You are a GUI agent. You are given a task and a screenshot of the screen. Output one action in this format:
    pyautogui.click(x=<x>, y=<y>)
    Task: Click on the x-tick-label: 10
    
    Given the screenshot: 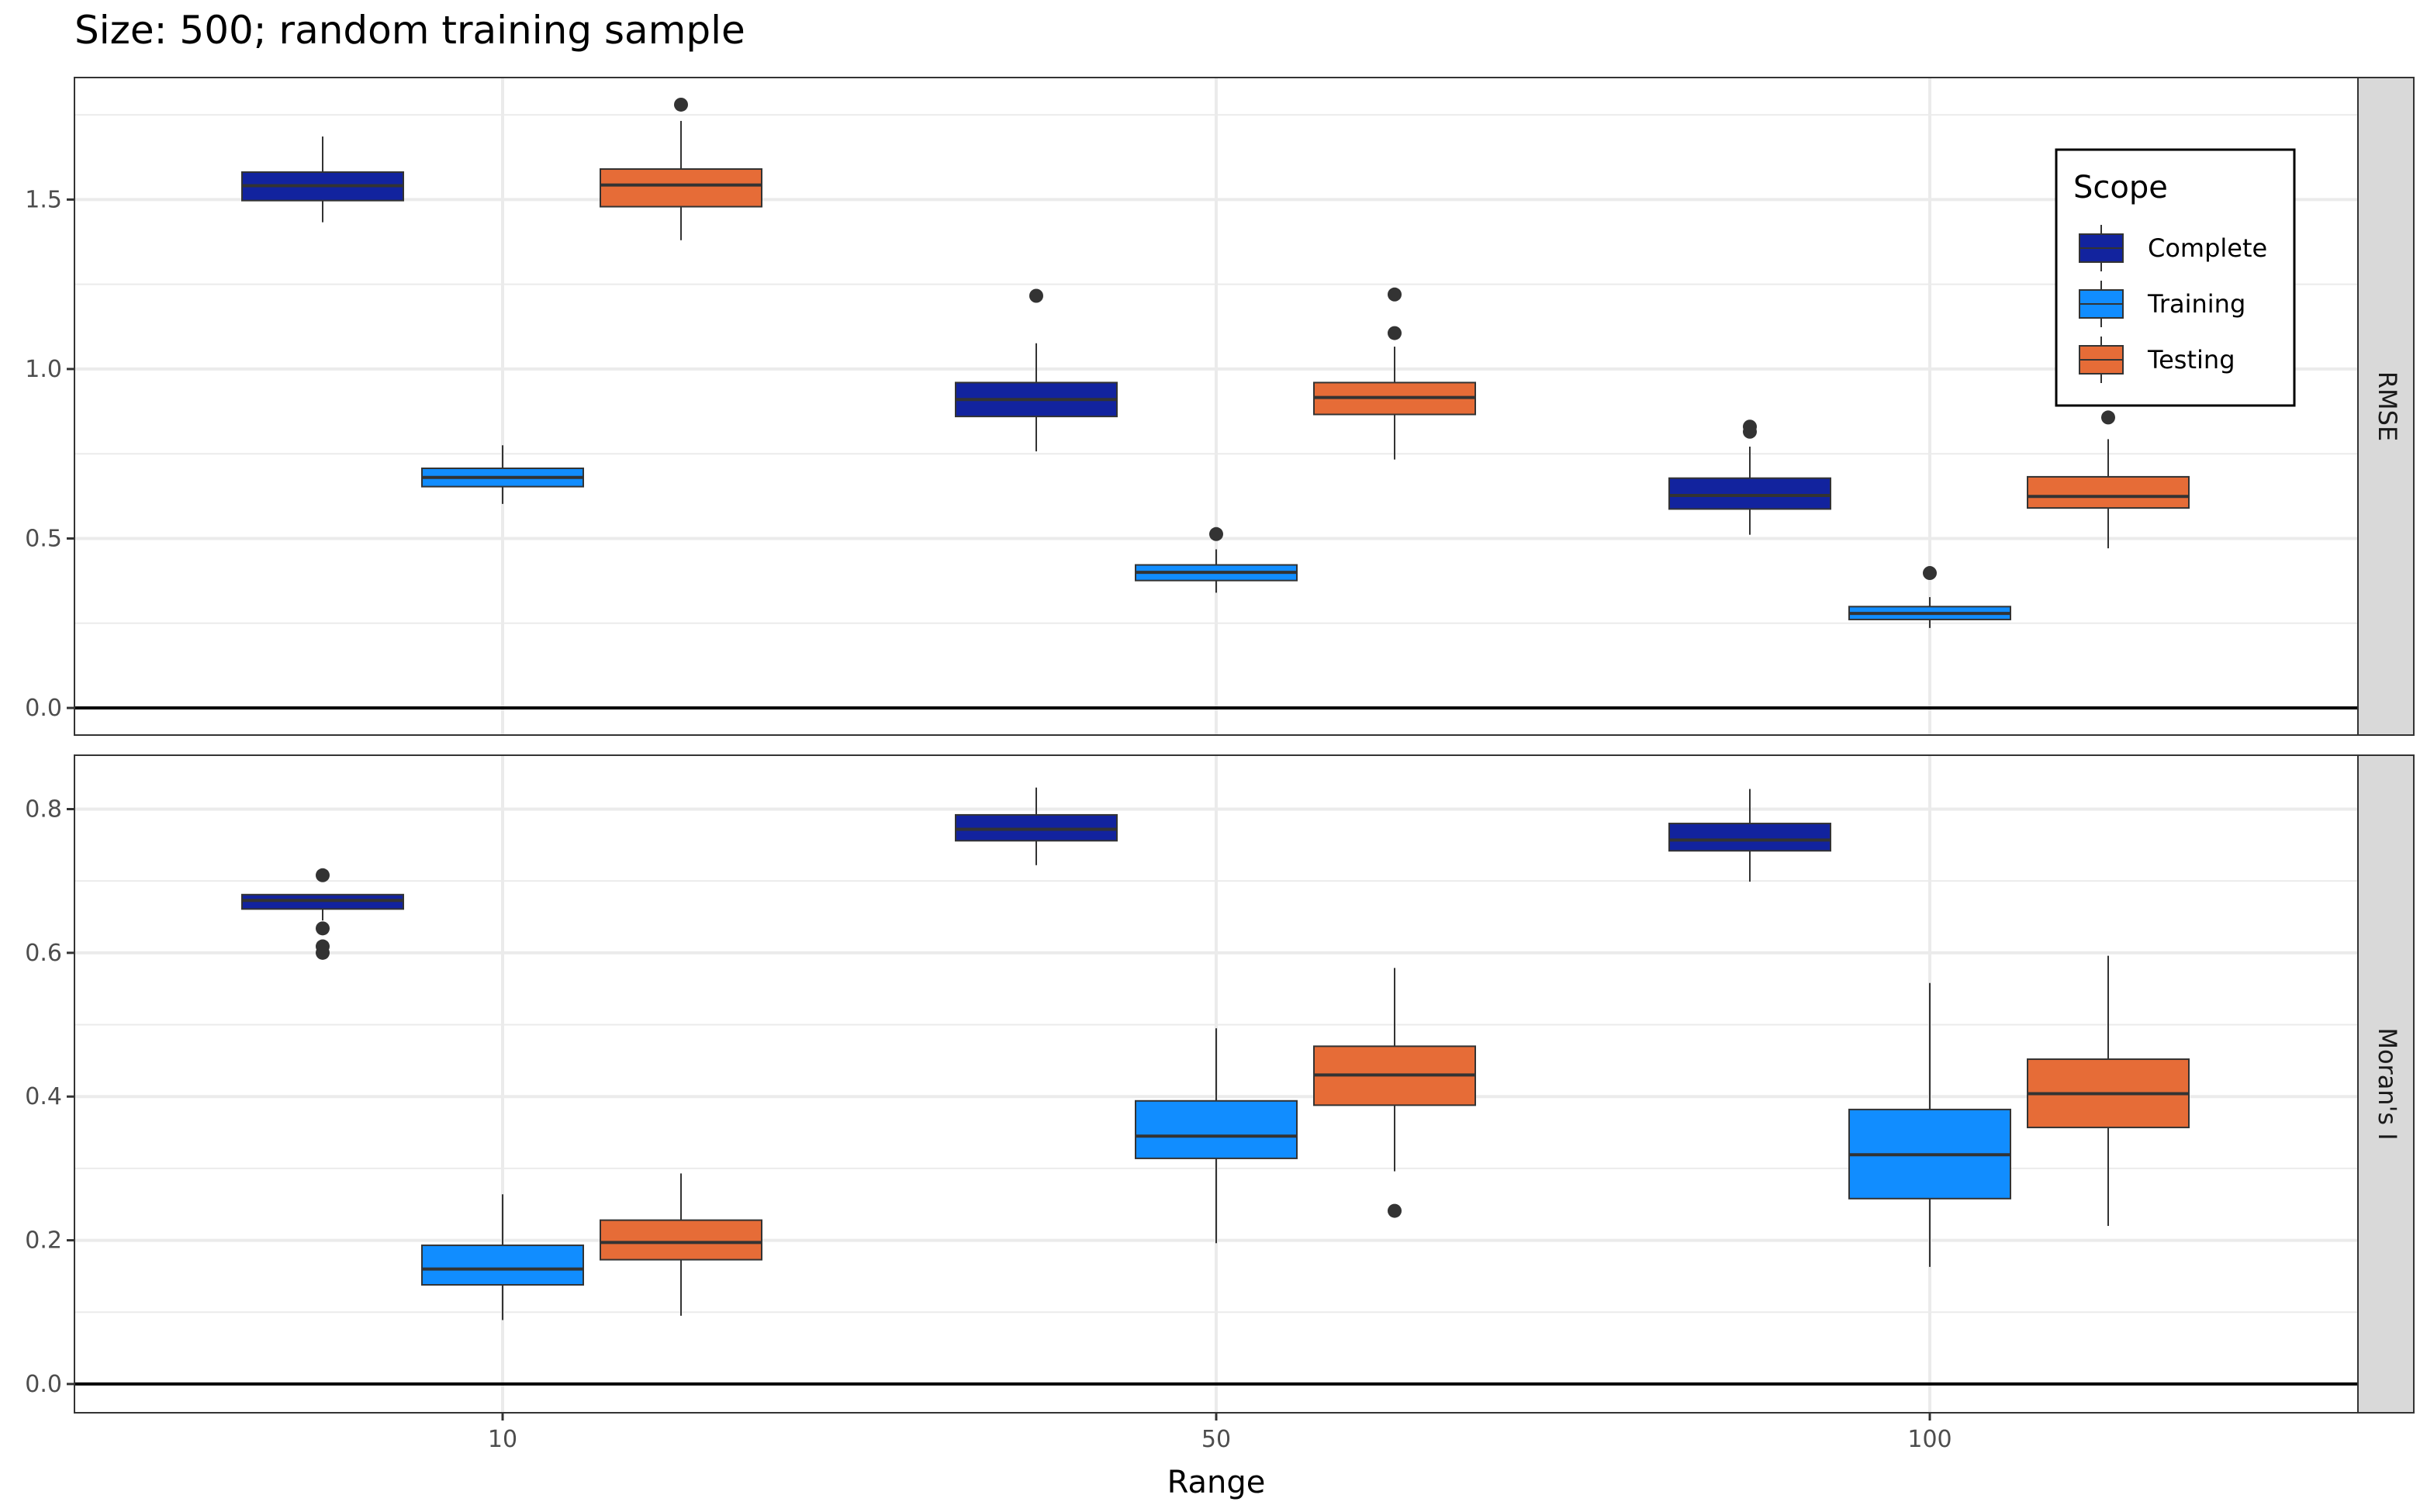 What is the action you would take?
    pyautogui.click(x=502, y=1439)
    